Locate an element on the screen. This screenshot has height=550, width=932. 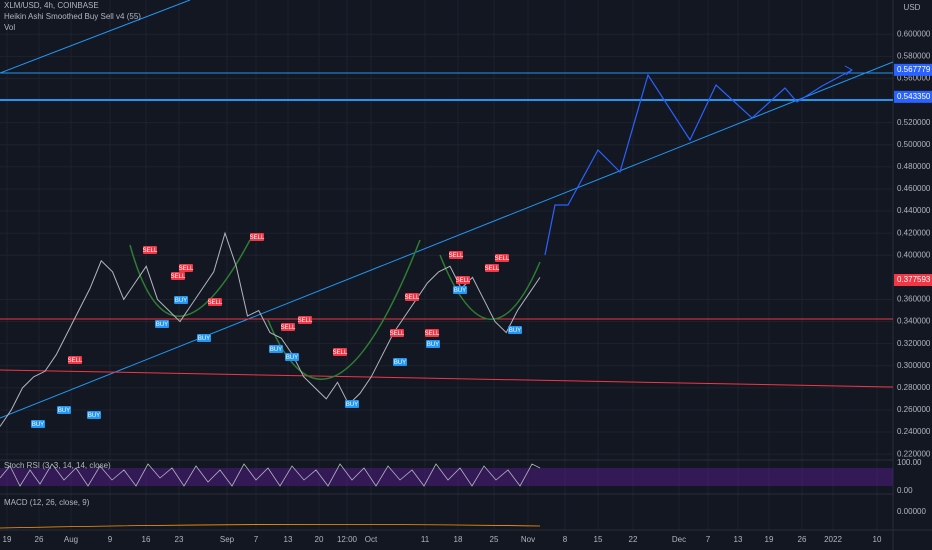
macd-line is located at coordinates (270, 526).